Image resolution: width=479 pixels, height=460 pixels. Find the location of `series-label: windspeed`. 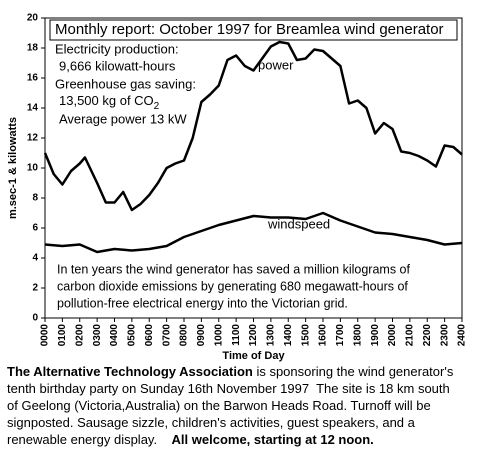

series-label: windspeed is located at coordinates (298, 223).